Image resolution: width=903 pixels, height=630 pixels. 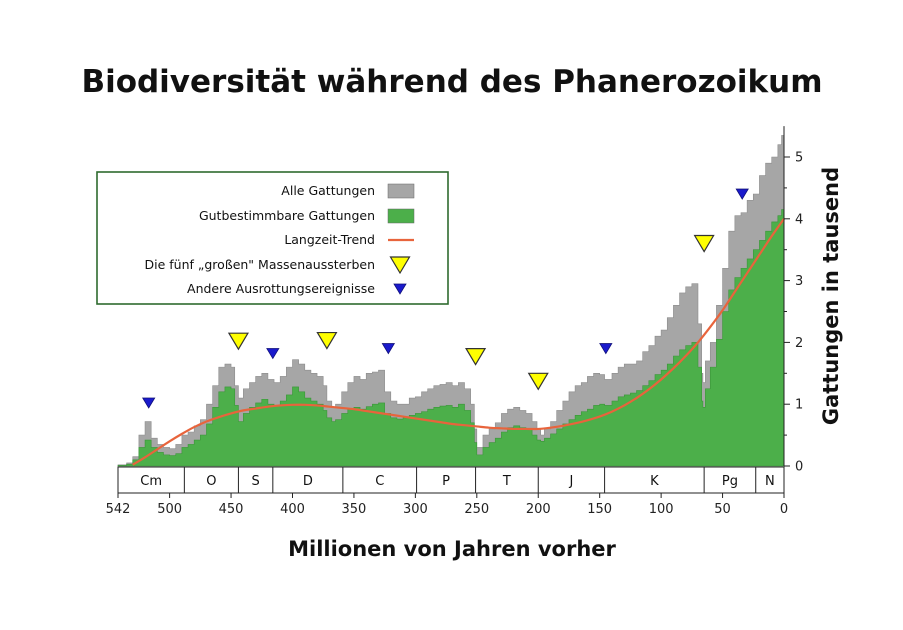 What do you see at coordinates (452, 549) in the screenshot?
I see `x-axis-label: Millionen von Jahren vorher` at bounding box center [452, 549].